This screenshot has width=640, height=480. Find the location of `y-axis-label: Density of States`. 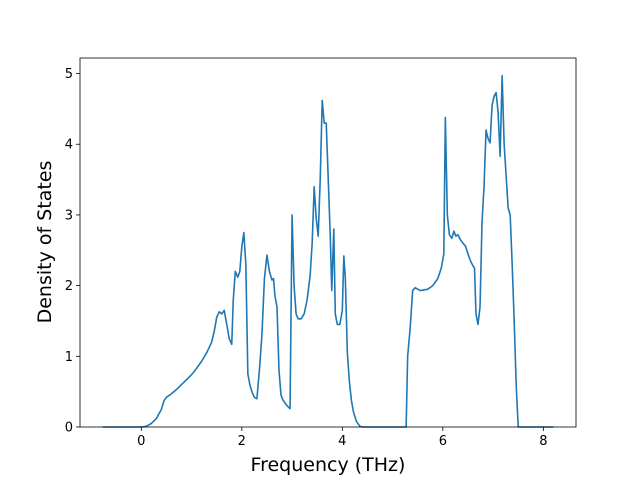

y-axis-label: Density of States is located at coordinates (45, 242).